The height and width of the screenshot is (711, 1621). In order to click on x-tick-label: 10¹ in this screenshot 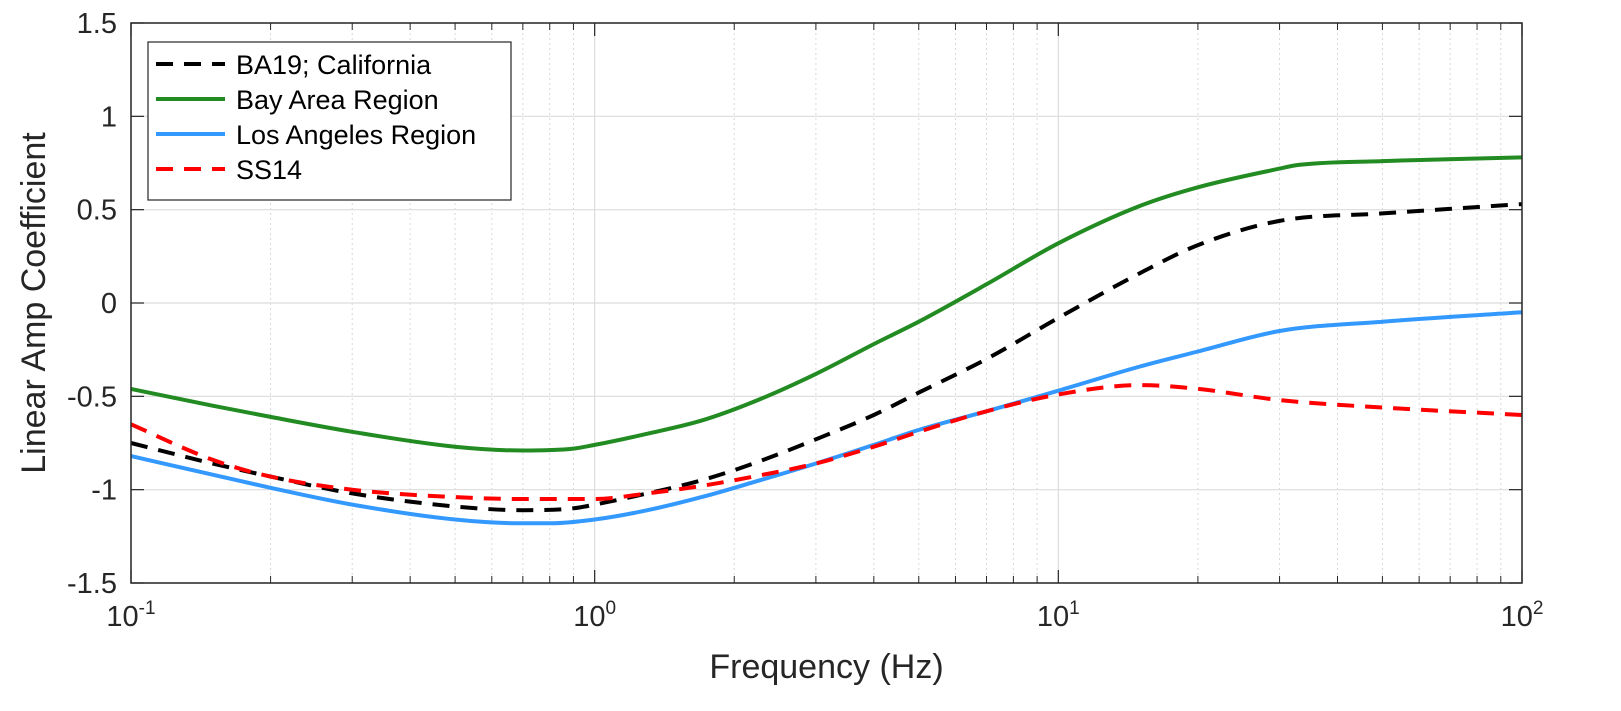, I will do `click(1058, 615)`.